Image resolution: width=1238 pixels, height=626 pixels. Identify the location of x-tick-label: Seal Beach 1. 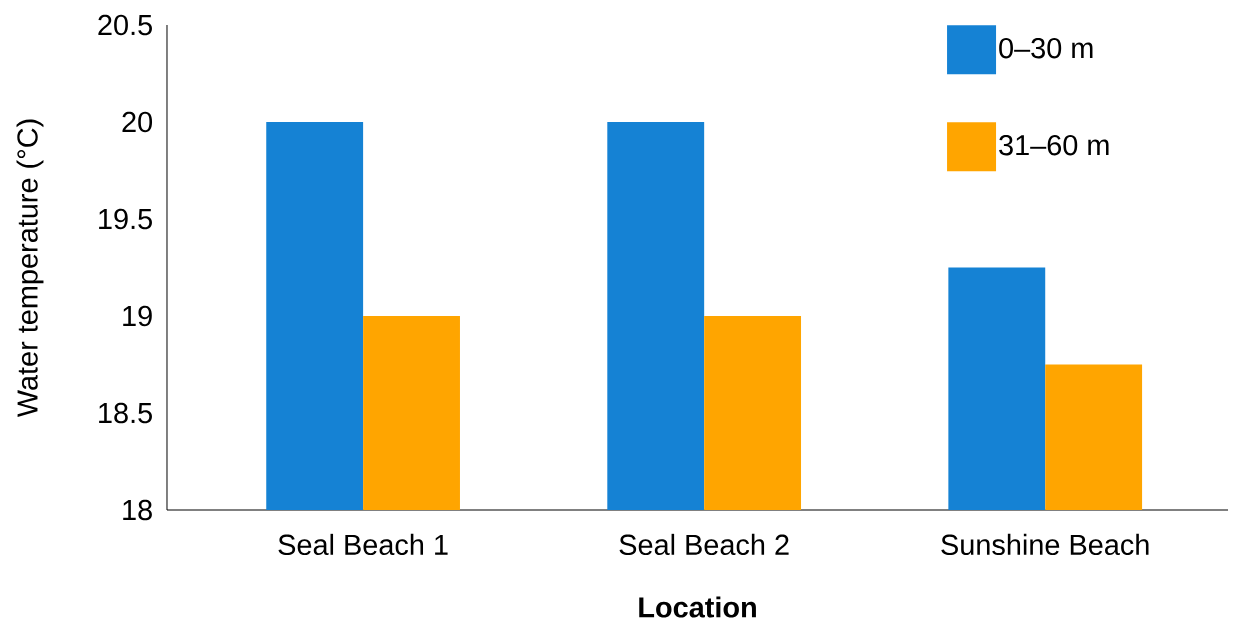
(363, 544).